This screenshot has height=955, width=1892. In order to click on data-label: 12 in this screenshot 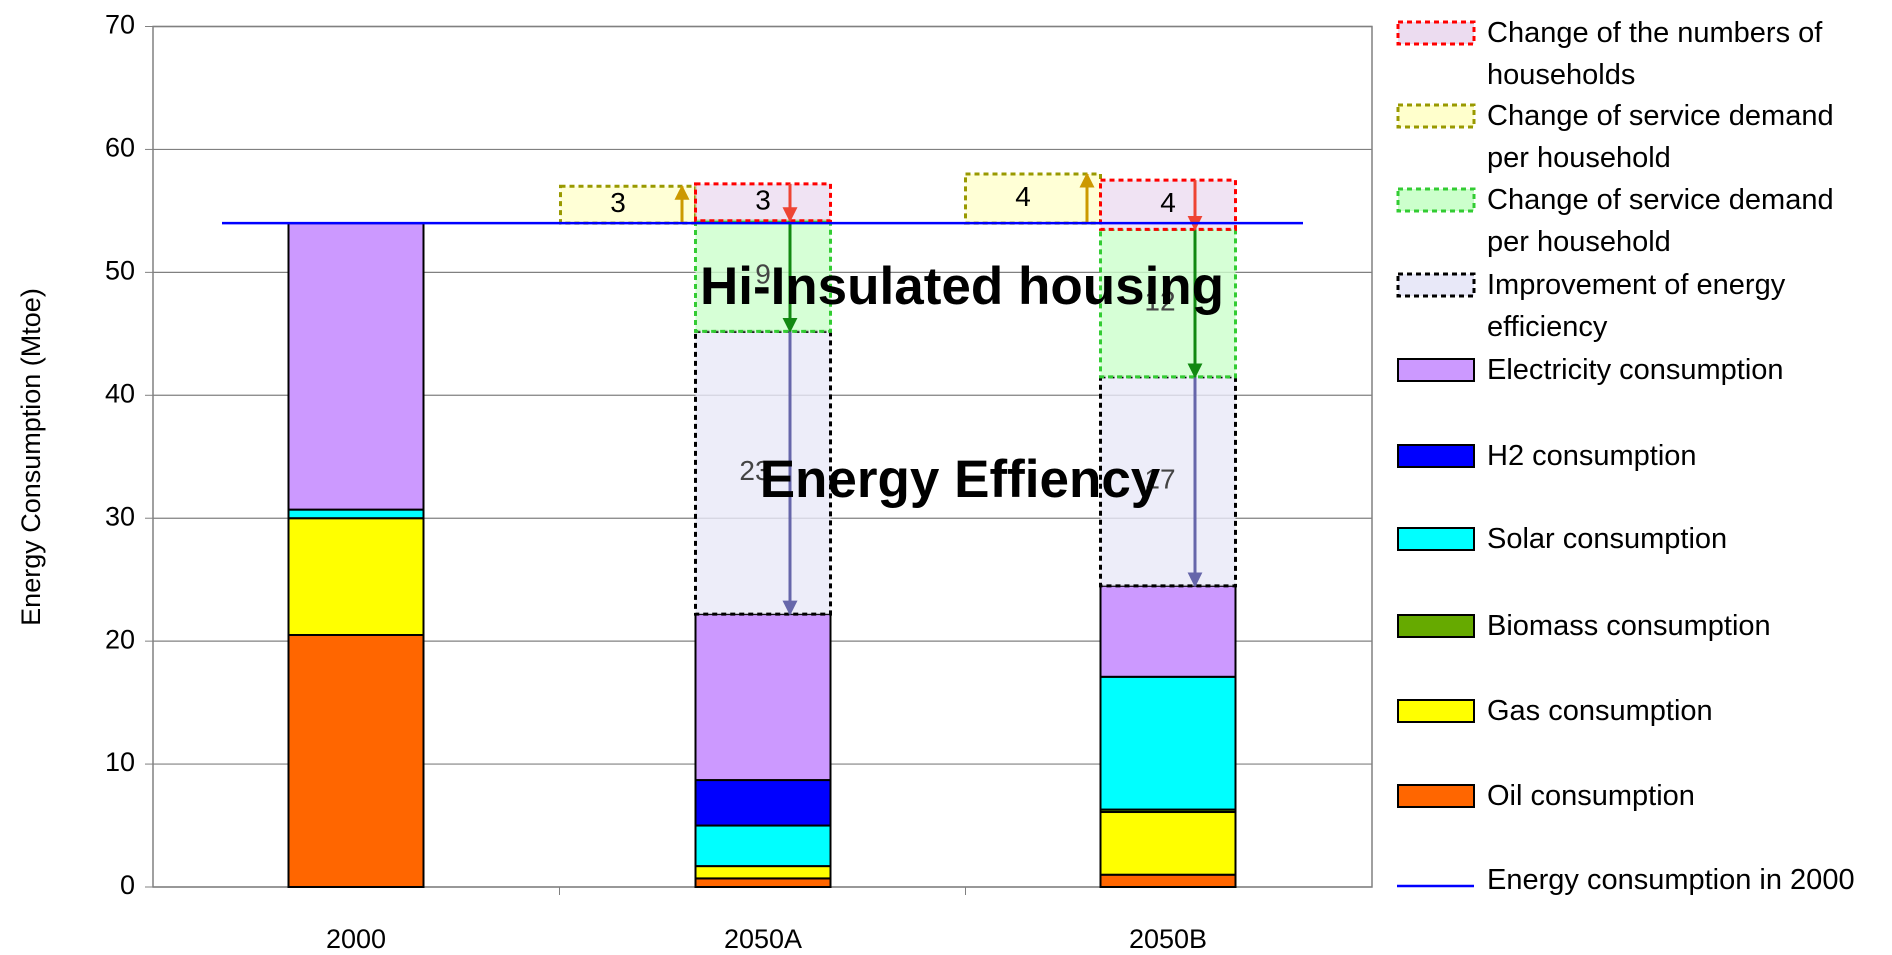, I will do `click(1159, 300)`.